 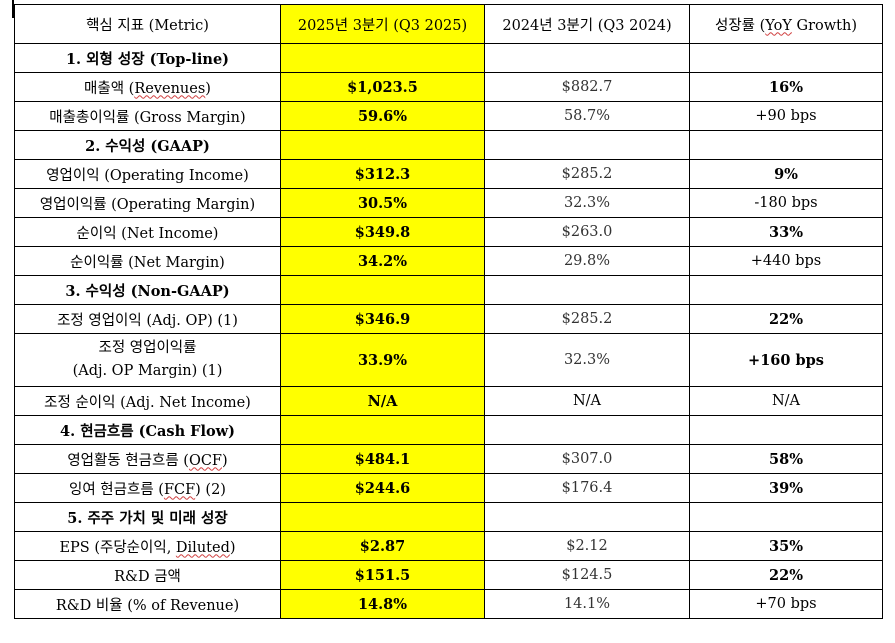 I want to click on row-label: 매출총이익률 (Gross Margin), so click(x=147, y=116).